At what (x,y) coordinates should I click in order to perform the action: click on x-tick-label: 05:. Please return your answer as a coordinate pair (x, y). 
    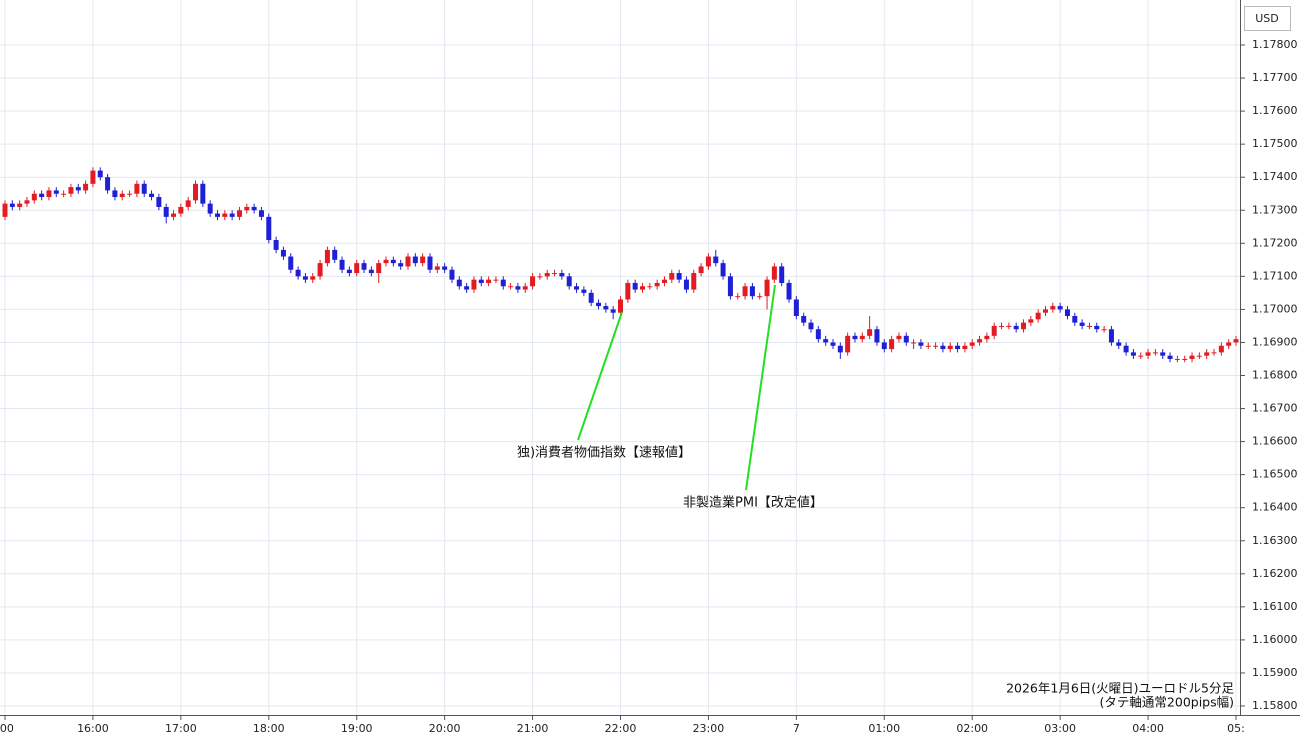
    Looking at the image, I should click on (1236, 728).